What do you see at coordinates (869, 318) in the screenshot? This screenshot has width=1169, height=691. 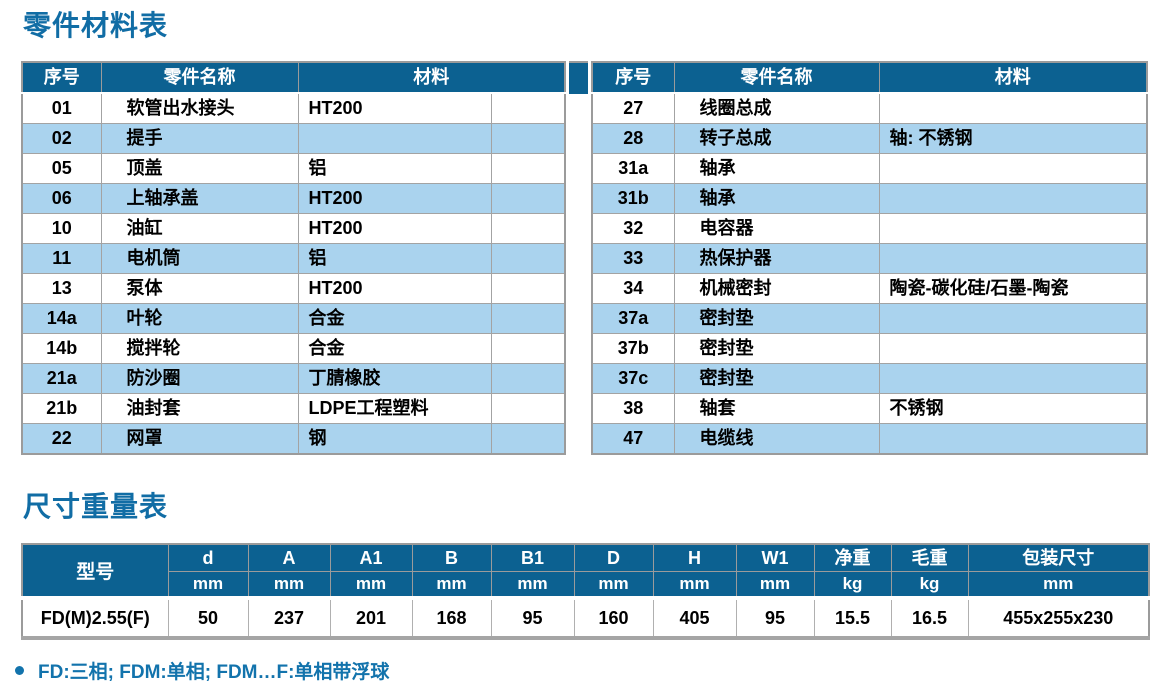 I see `parts-row: 37a 密封垫` at bounding box center [869, 318].